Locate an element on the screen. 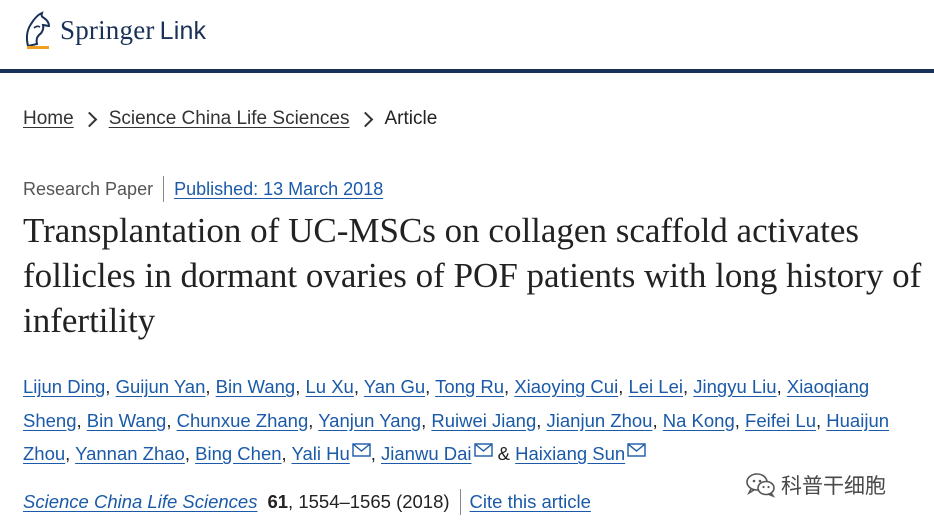  author-link: Chunxue Zhang is located at coordinates (242, 420).